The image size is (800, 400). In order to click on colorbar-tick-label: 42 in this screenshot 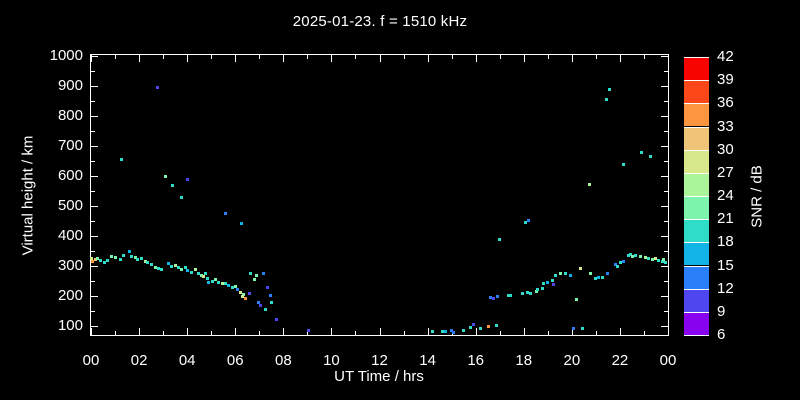, I will do `click(725, 56)`.